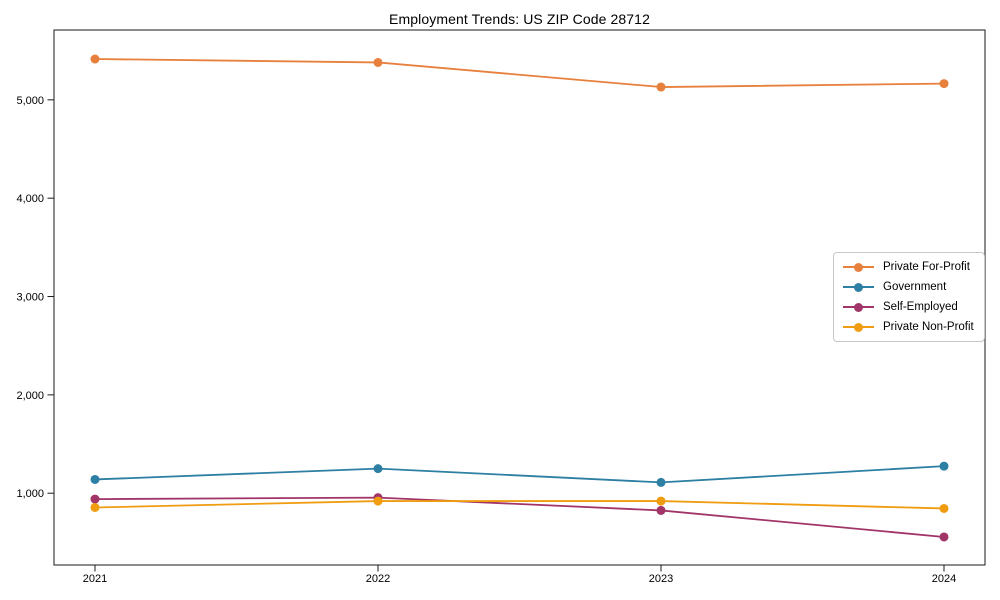  Describe the element at coordinates (95, 579) in the screenshot. I see `x-tick-label: 2021` at that location.